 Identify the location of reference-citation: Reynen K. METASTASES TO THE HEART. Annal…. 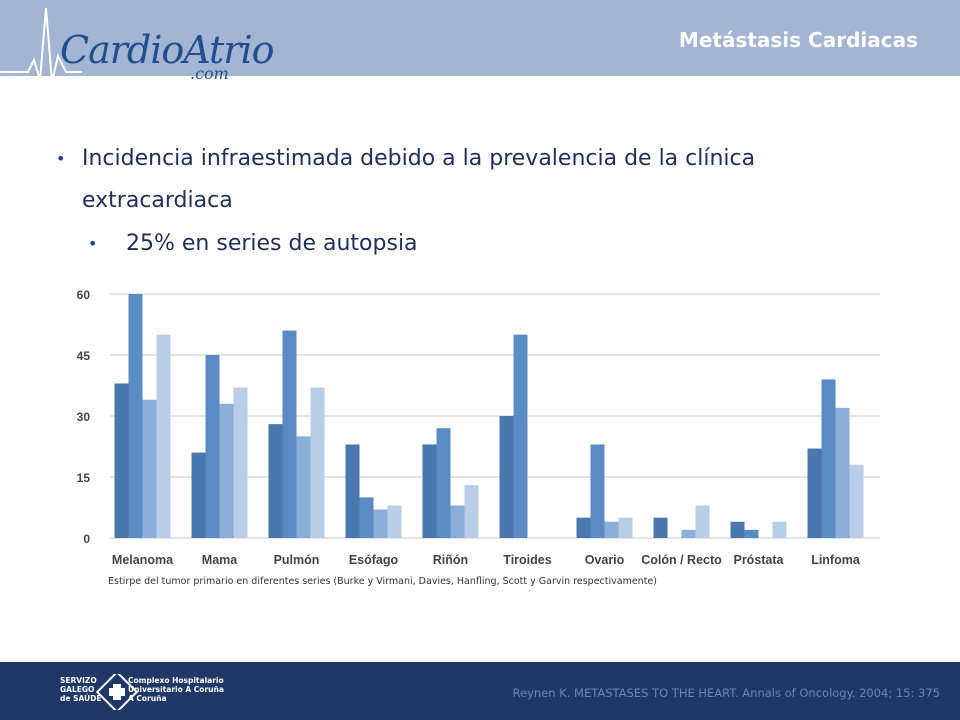
(726, 693).